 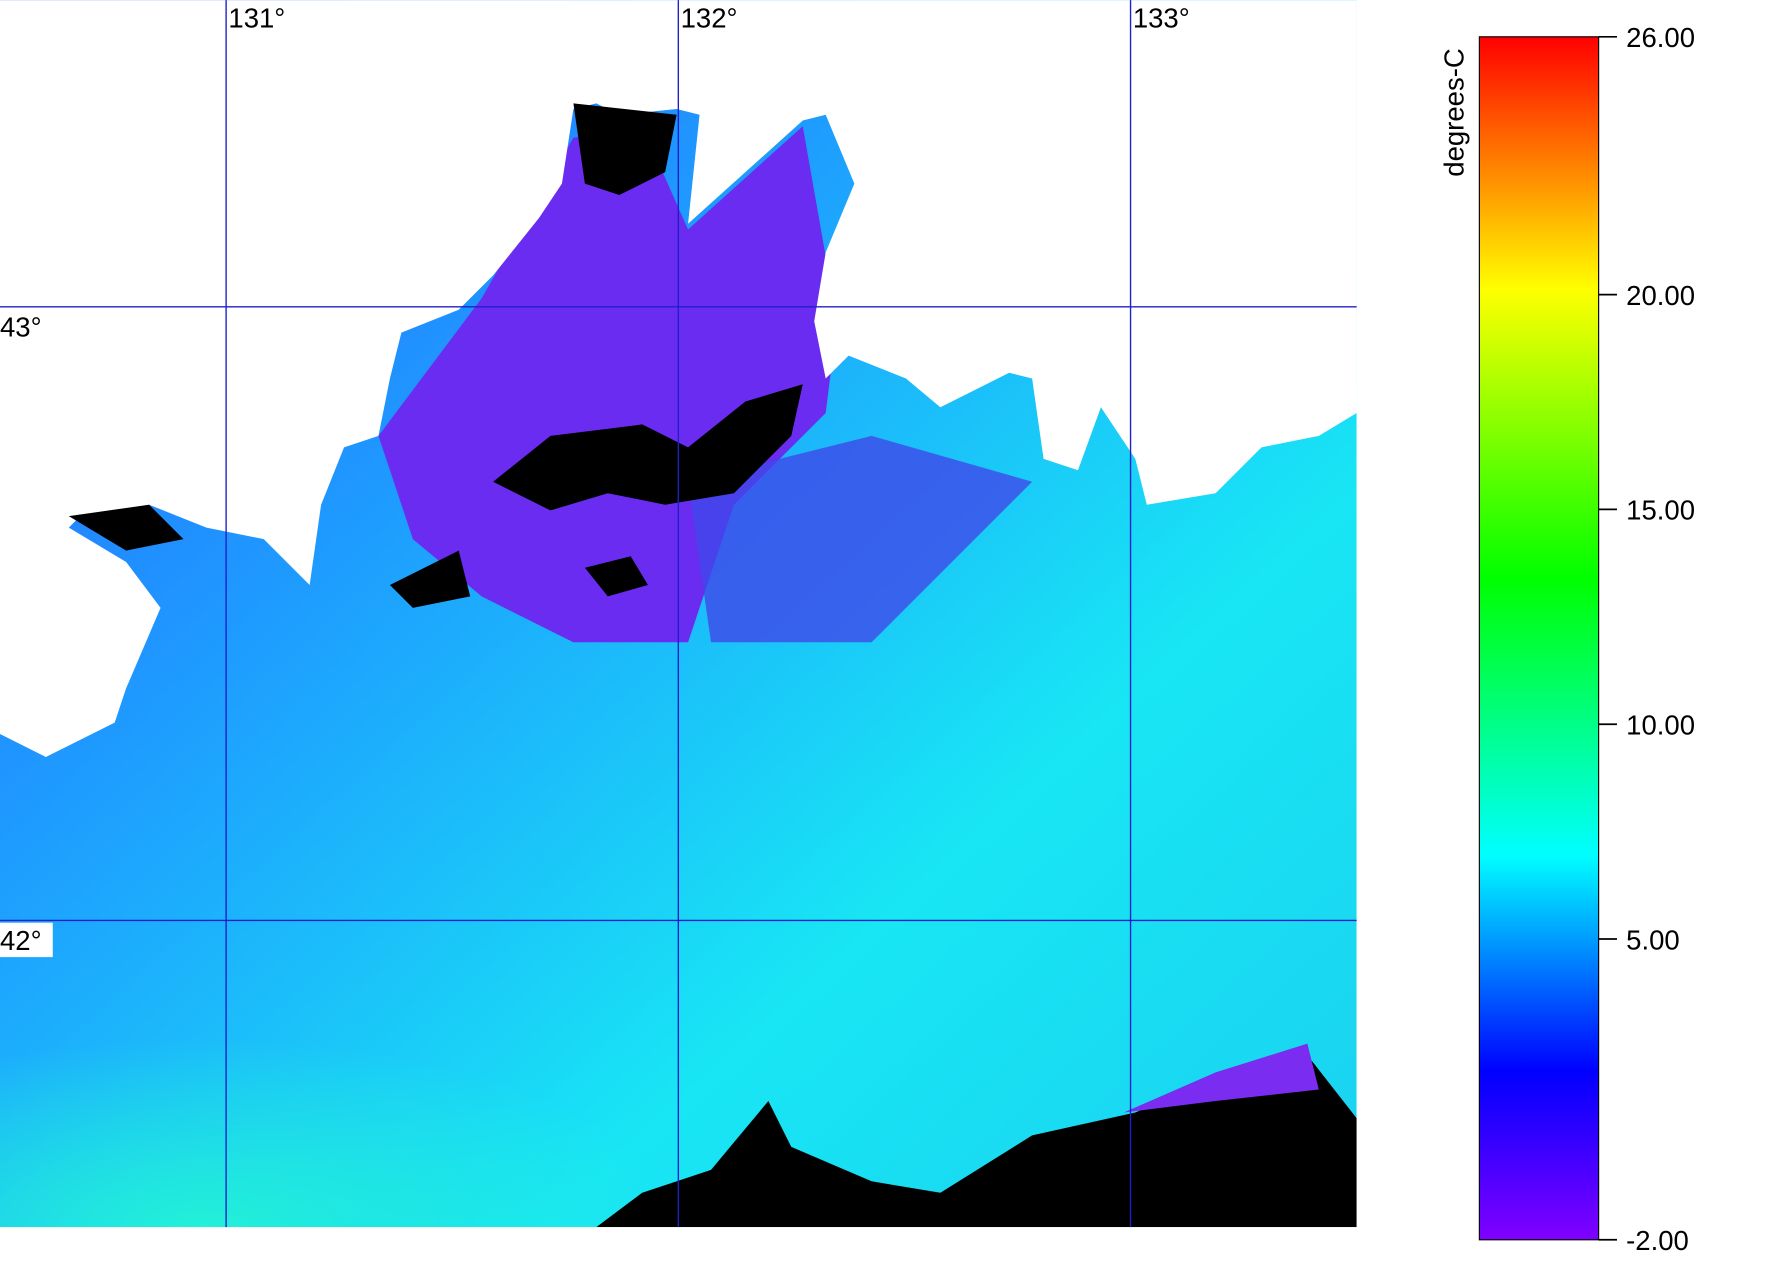 What do you see at coordinates (1161, 18) in the screenshot?
I see `longitude-label: 133°` at bounding box center [1161, 18].